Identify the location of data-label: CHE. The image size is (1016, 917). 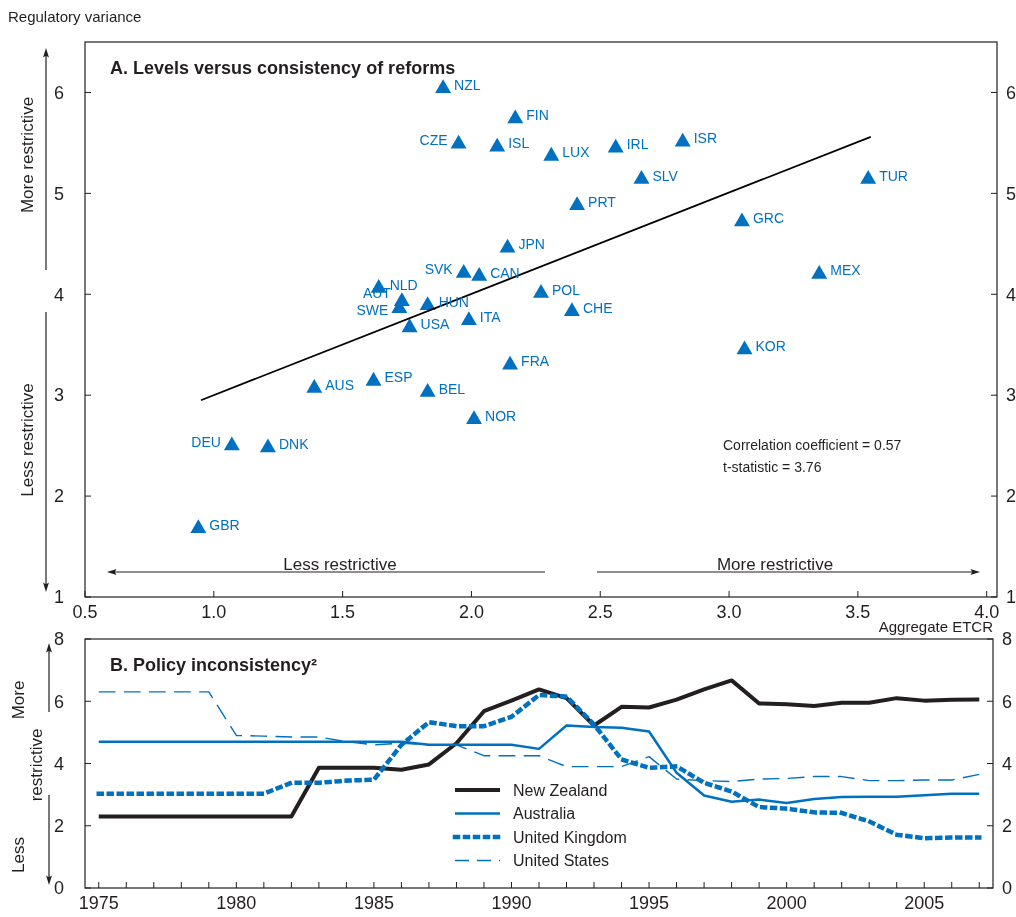
(597, 307).